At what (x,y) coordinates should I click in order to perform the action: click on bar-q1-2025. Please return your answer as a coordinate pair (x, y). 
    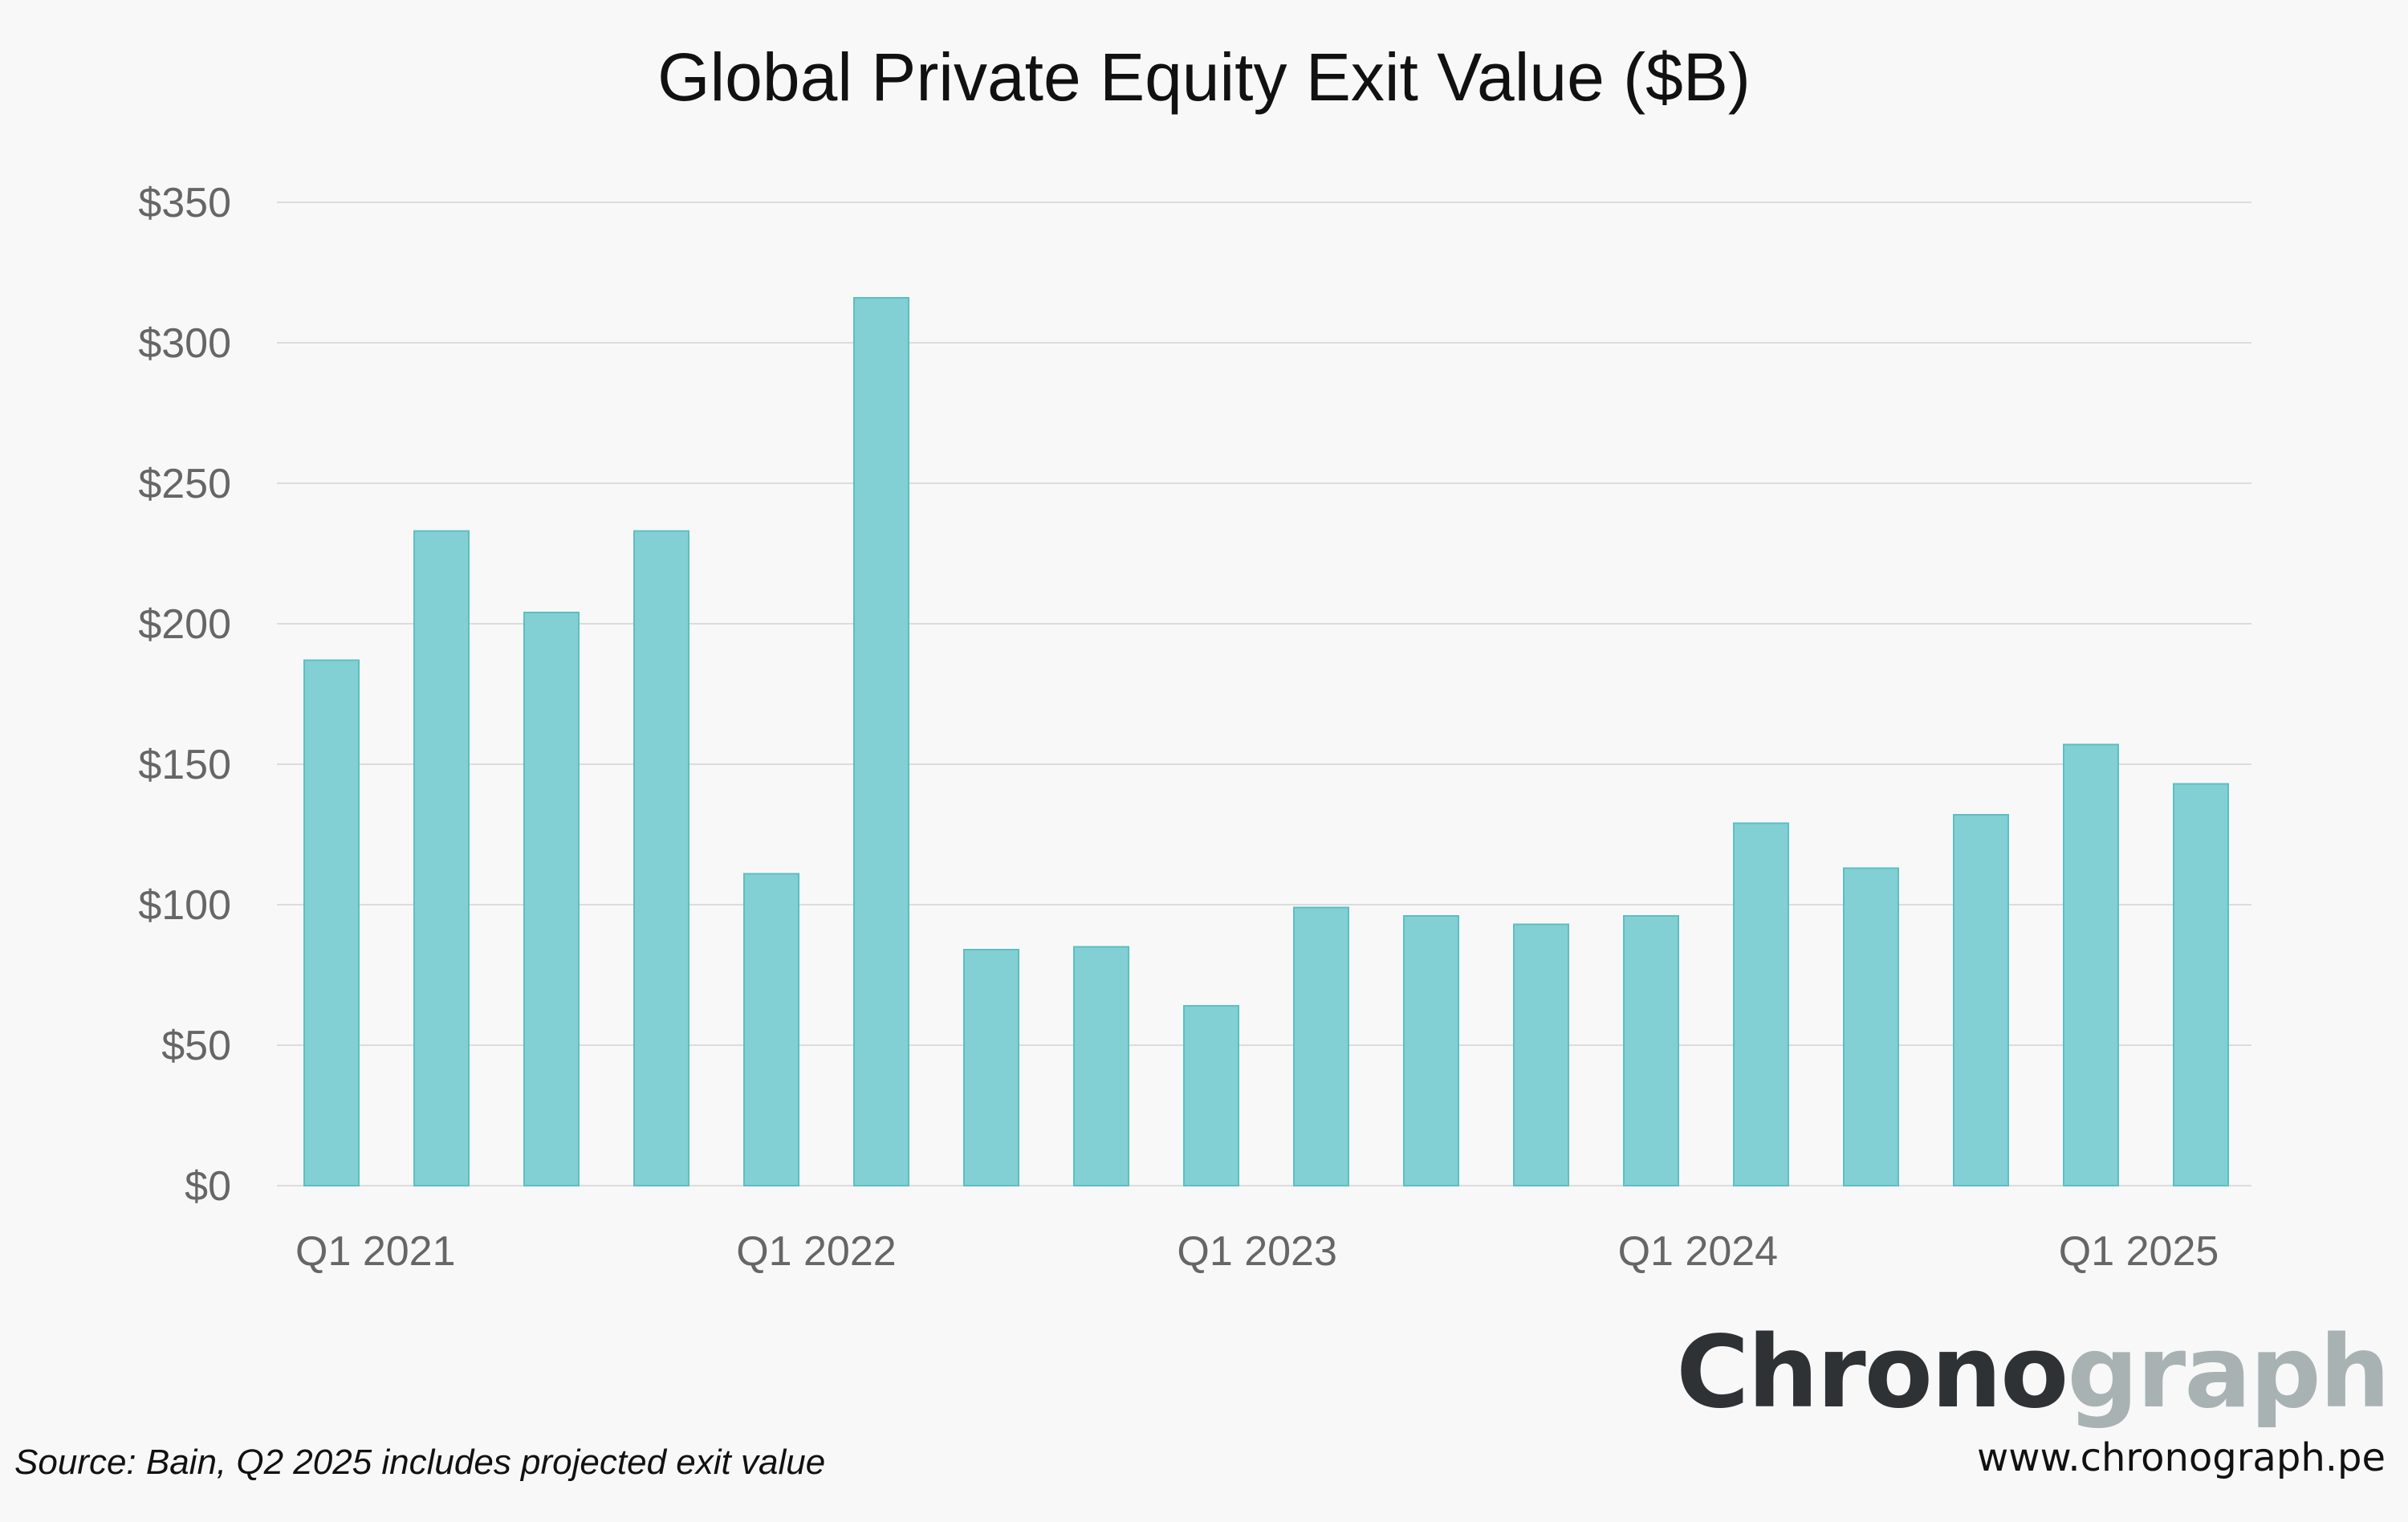
    Looking at the image, I should click on (2091, 964).